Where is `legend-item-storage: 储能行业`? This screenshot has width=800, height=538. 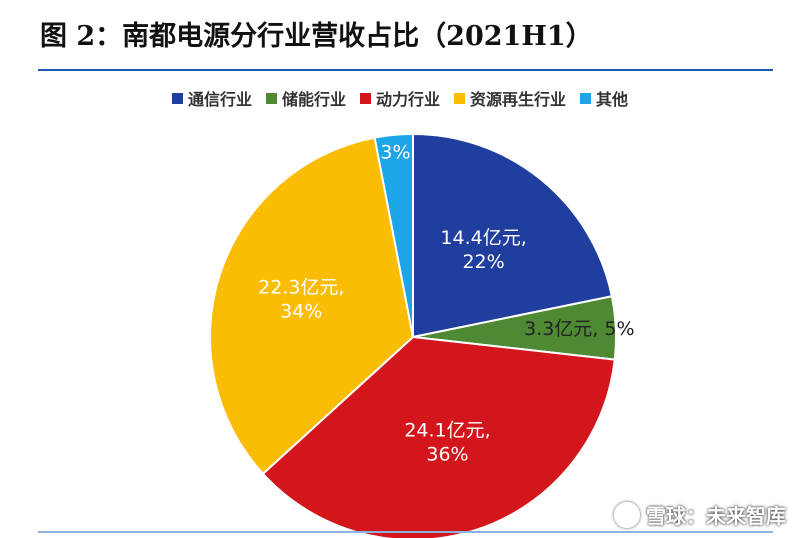 legend-item-storage: 储能行业 is located at coordinates (305, 98).